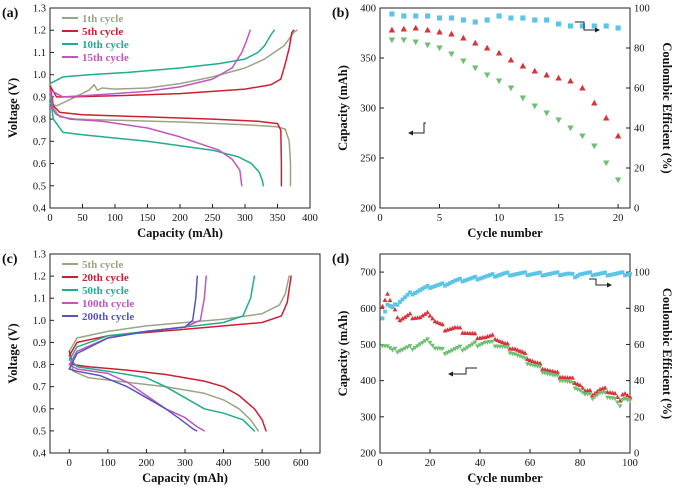 The image size is (700, 495). What do you see at coordinates (636, 454) in the screenshot?
I see `y2-tick-label: 0` at bounding box center [636, 454].